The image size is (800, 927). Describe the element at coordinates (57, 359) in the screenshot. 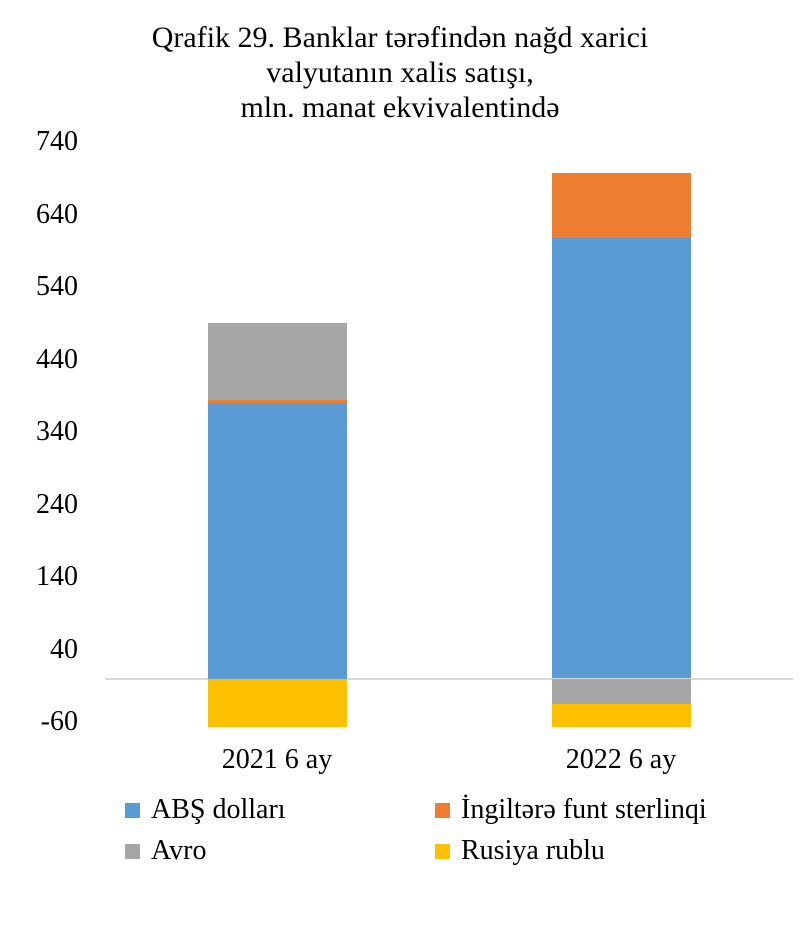

I see `y-axis-tick-label: 440` at that location.